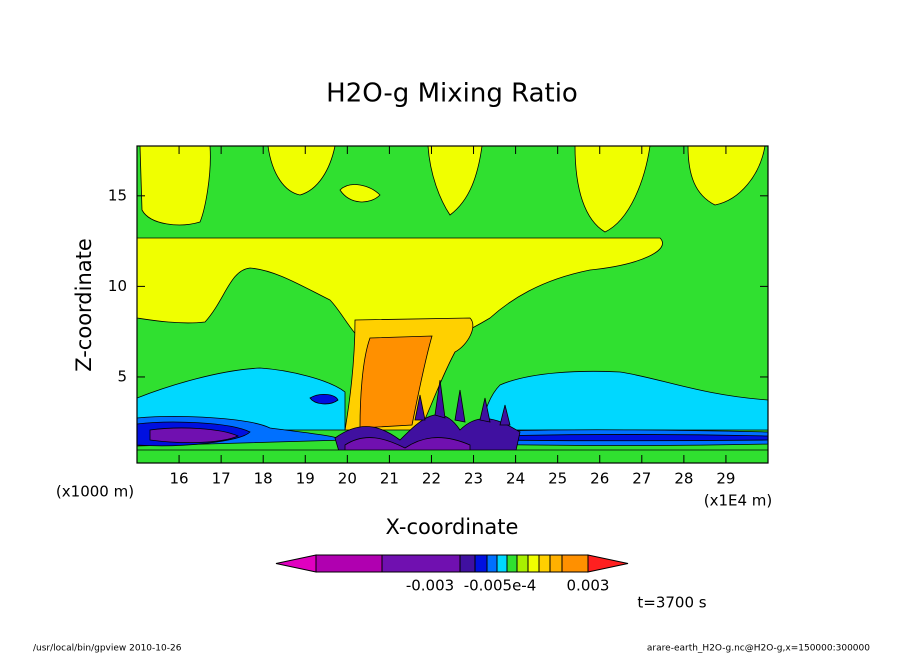  Describe the element at coordinates (95, 492) in the screenshot. I see `y-unit-label: (x1000 m)` at that location.